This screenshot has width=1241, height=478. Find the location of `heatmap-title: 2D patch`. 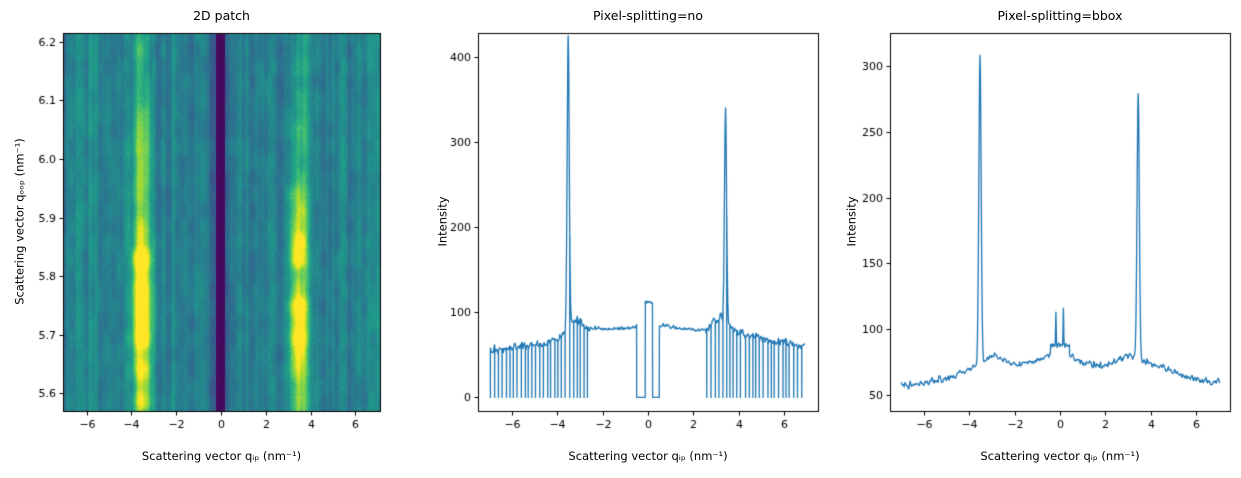

heatmap-title: 2D patch is located at coordinates (221, 15).